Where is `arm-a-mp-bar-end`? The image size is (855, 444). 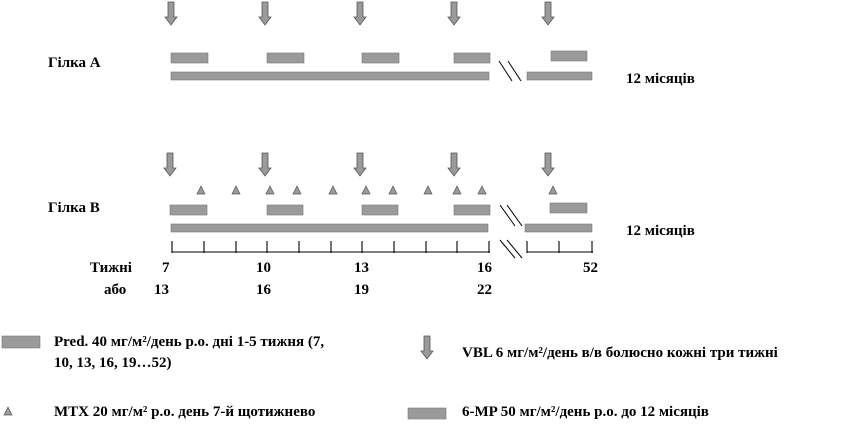 arm-a-mp-bar-end is located at coordinates (559, 76).